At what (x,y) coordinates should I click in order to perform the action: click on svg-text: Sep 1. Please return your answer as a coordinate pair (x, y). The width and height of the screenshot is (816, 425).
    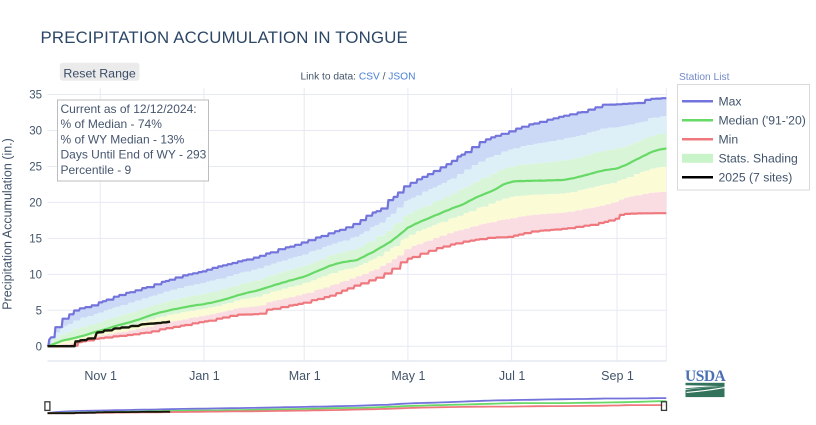
    Looking at the image, I should click on (617, 376).